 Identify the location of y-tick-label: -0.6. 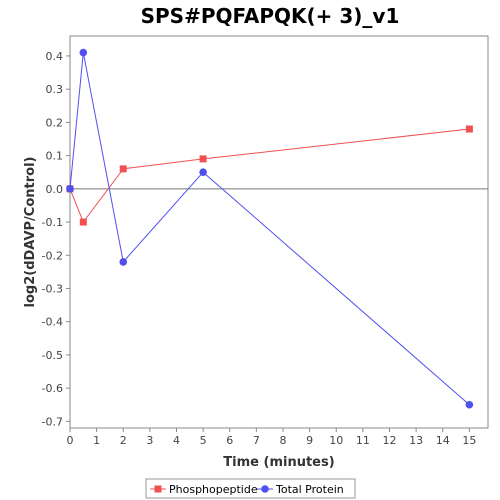
(52, 388).